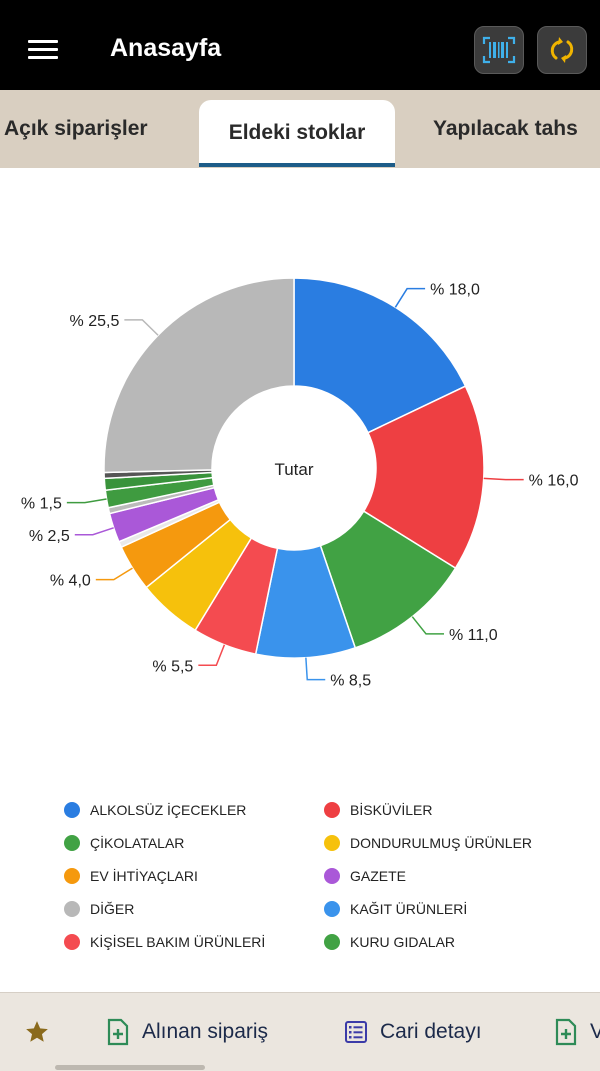 Image resolution: width=600 pixels, height=1071 pixels. Describe the element at coordinates (409, 909) in the screenshot. I see `legend-label: KAĞIT ÜRÜNLERİ` at that location.